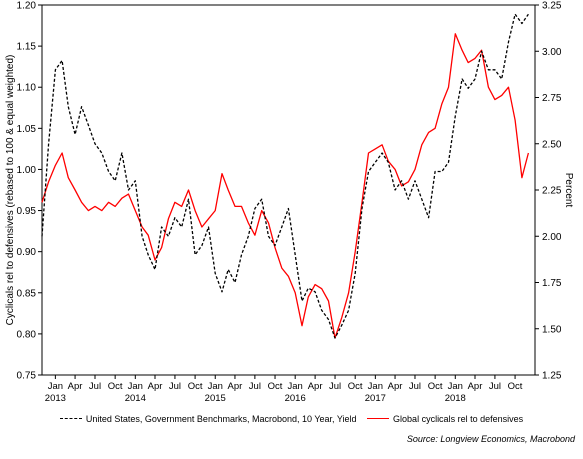 The height and width of the screenshot is (459, 583). I want to click on legend-swatch-solid, so click(378, 418).